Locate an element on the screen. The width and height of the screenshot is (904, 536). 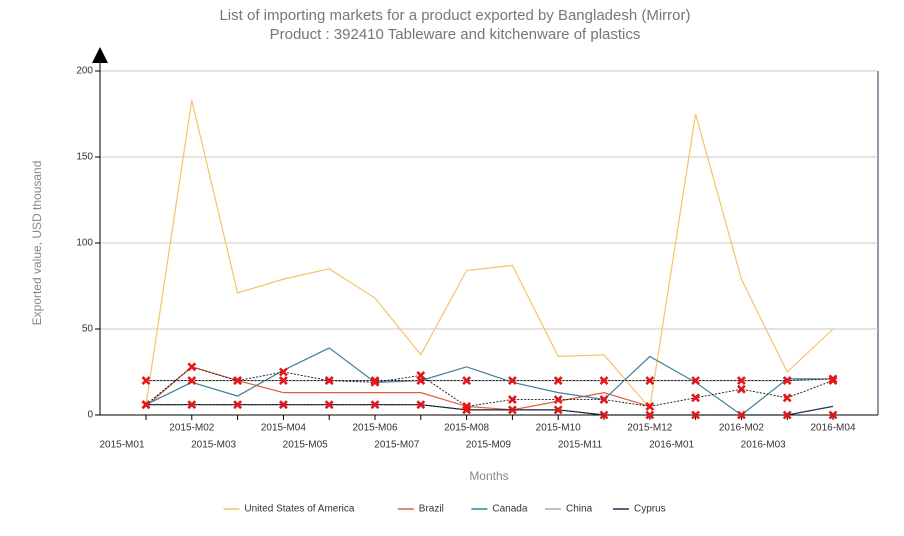
legend-label: Canada is located at coordinates (509, 509).